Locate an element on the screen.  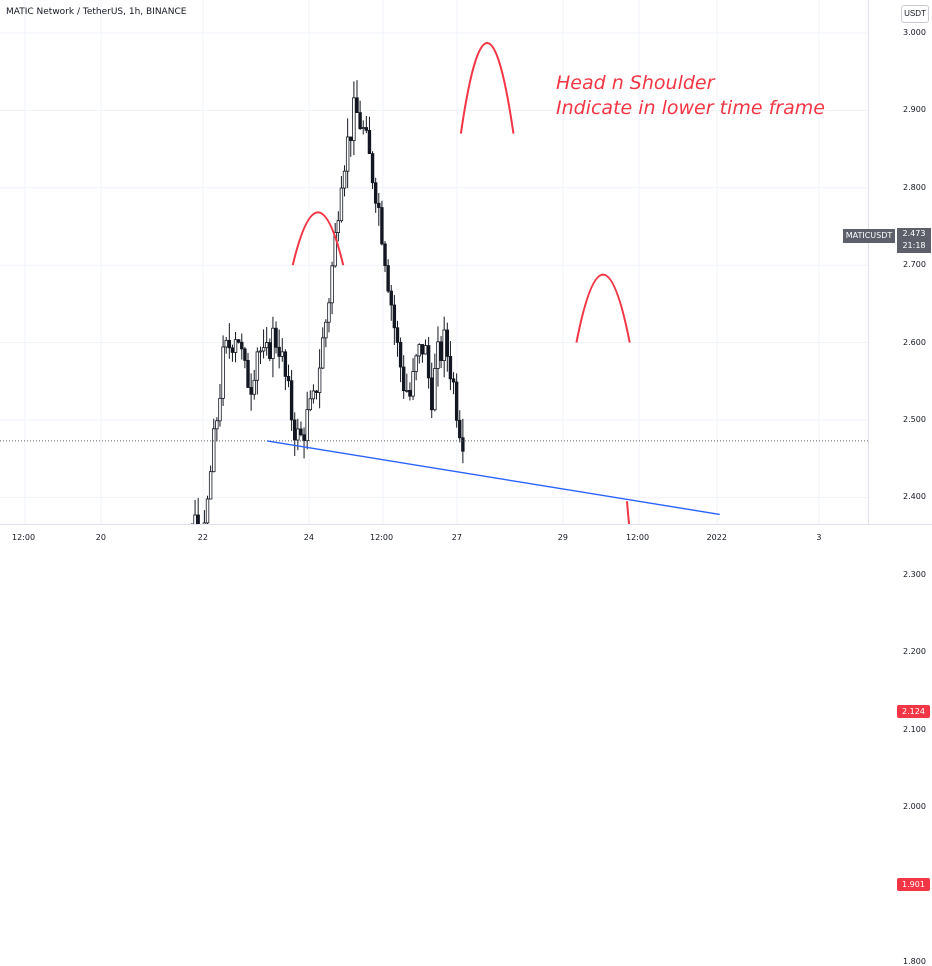
x-tick-label: 24 is located at coordinates (308, 537).